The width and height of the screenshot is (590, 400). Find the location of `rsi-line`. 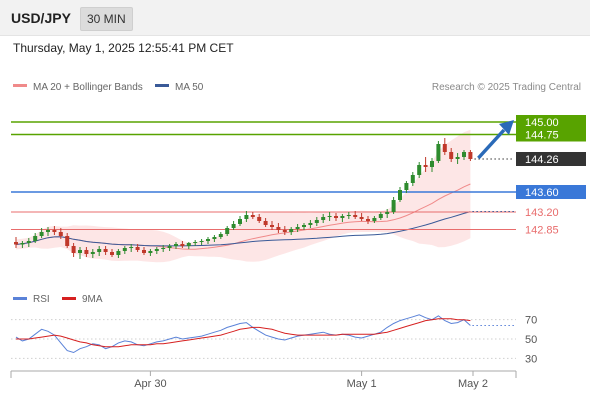

rsi-line is located at coordinates (243, 334).